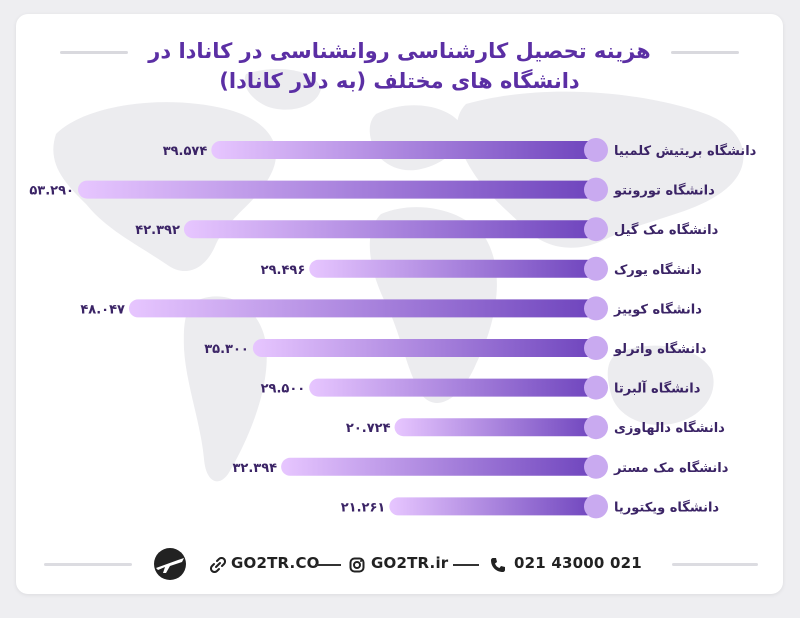 This screenshot has width=800, height=618. Describe the element at coordinates (170, 564) in the screenshot. I see `airplane-logo-icon` at that location.